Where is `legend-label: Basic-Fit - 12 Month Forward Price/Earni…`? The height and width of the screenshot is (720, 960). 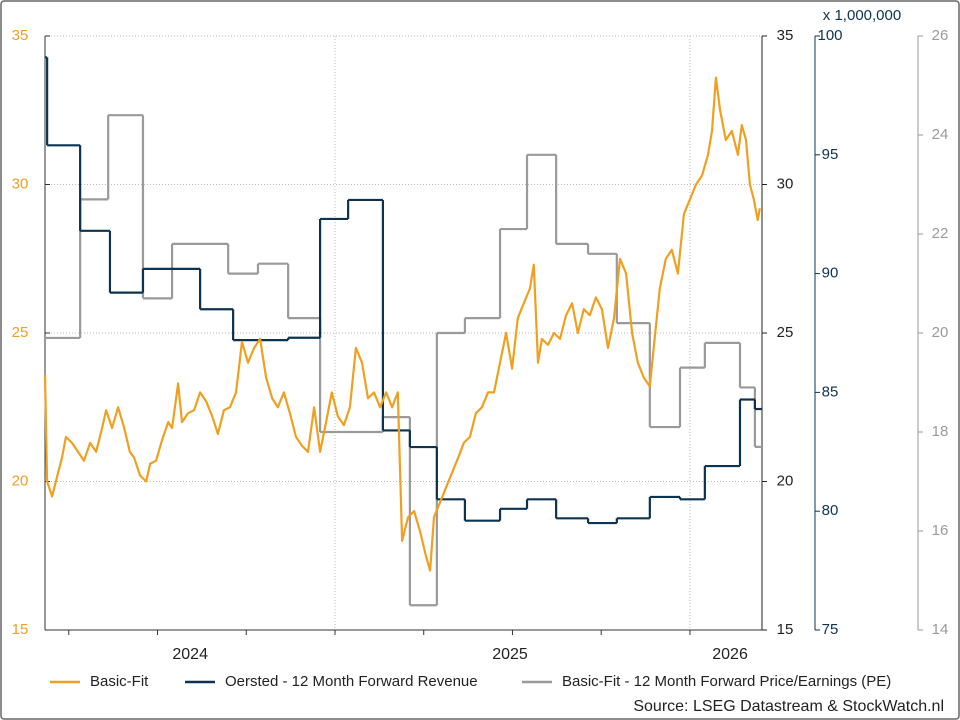 legend-label: Basic-Fit - 12 Month Forward Price/Earni… is located at coordinates (726, 681).